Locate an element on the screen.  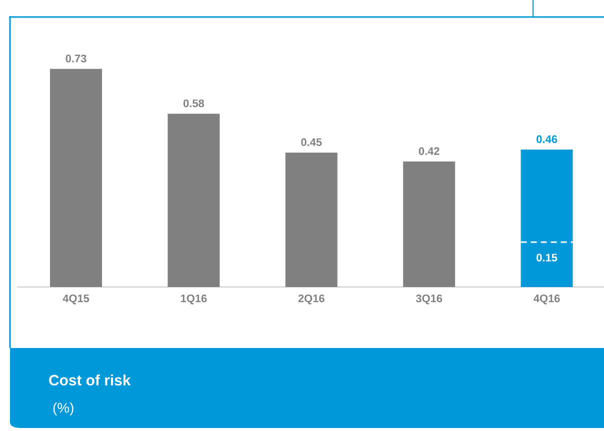
data-label: 0.45 is located at coordinates (311, 142).